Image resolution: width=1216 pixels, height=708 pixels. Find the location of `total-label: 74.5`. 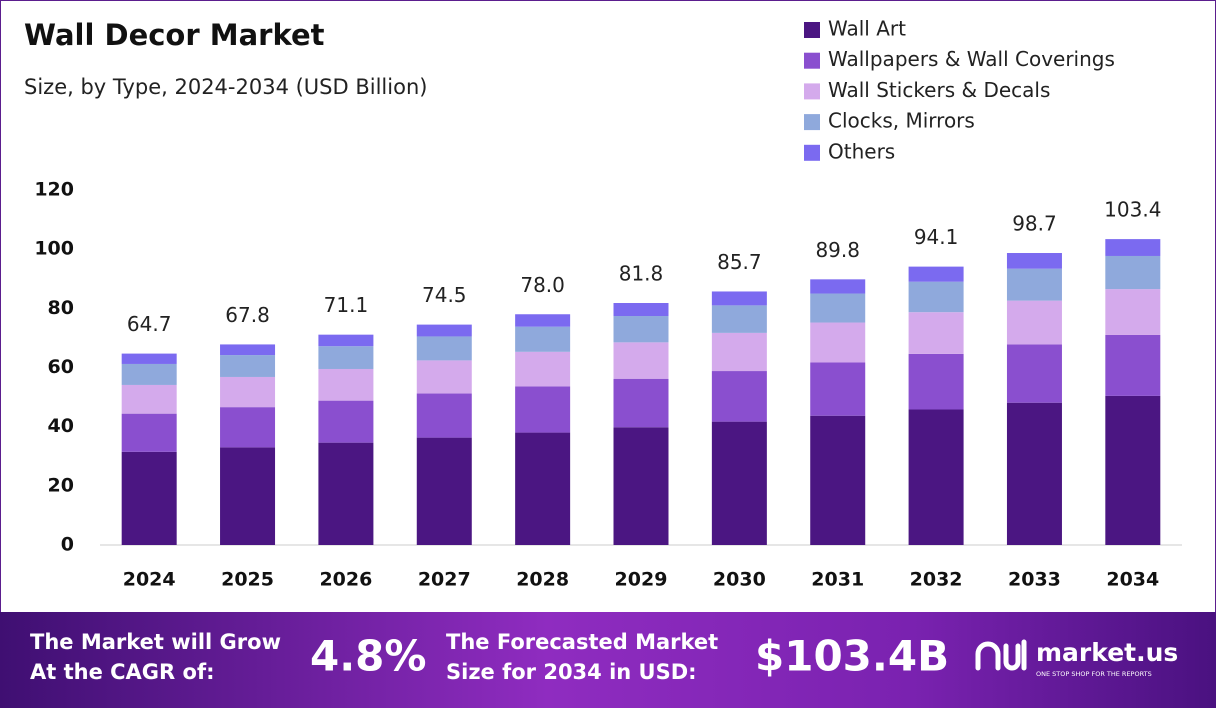

total-label: 74.5 is located at coordinates (444, 295).